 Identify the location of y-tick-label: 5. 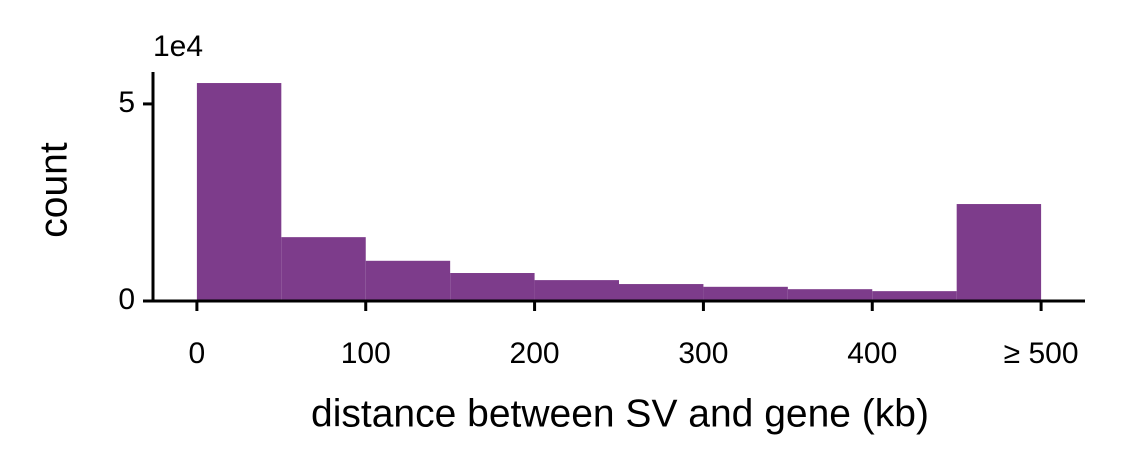
(126, 102).